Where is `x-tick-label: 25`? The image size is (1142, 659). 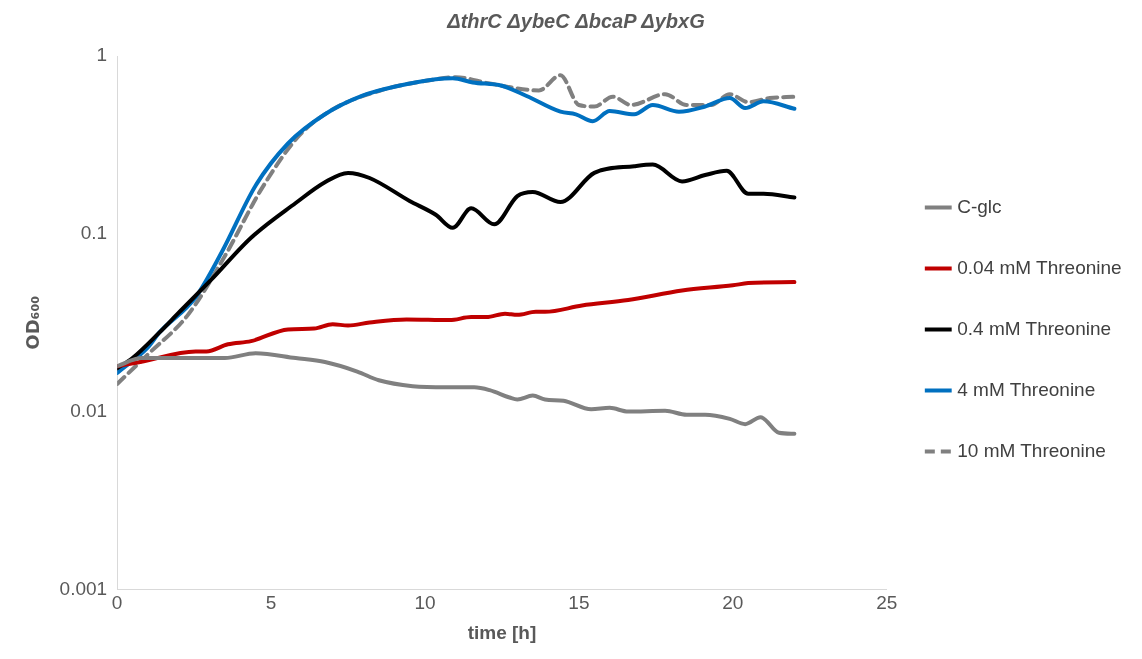 x-tick-label: 25 is located at coordinates (887, 603).